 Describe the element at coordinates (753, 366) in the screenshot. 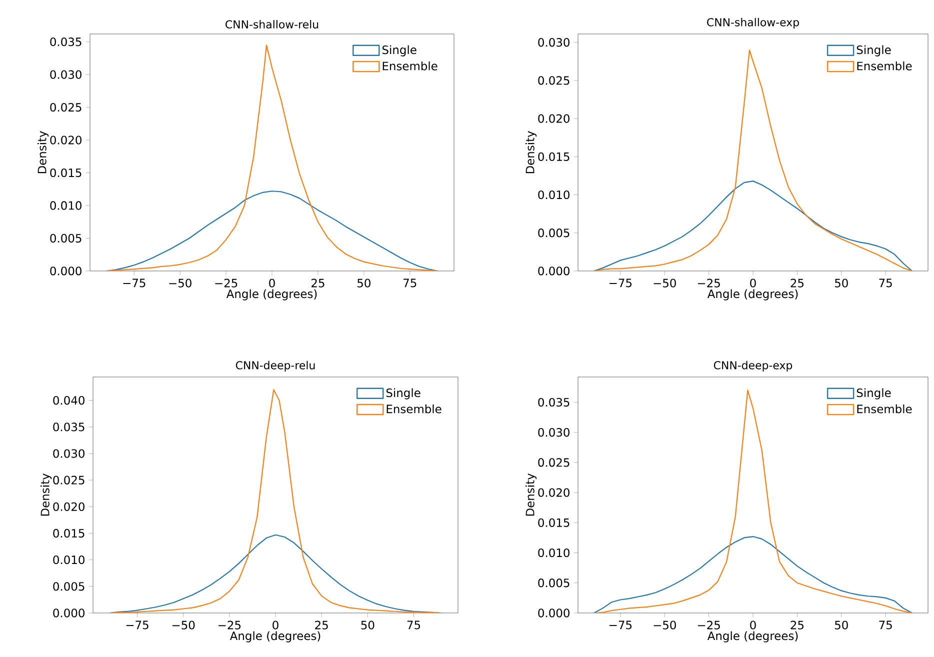

I see `chart-title: CNN-deep-exp` at that location.